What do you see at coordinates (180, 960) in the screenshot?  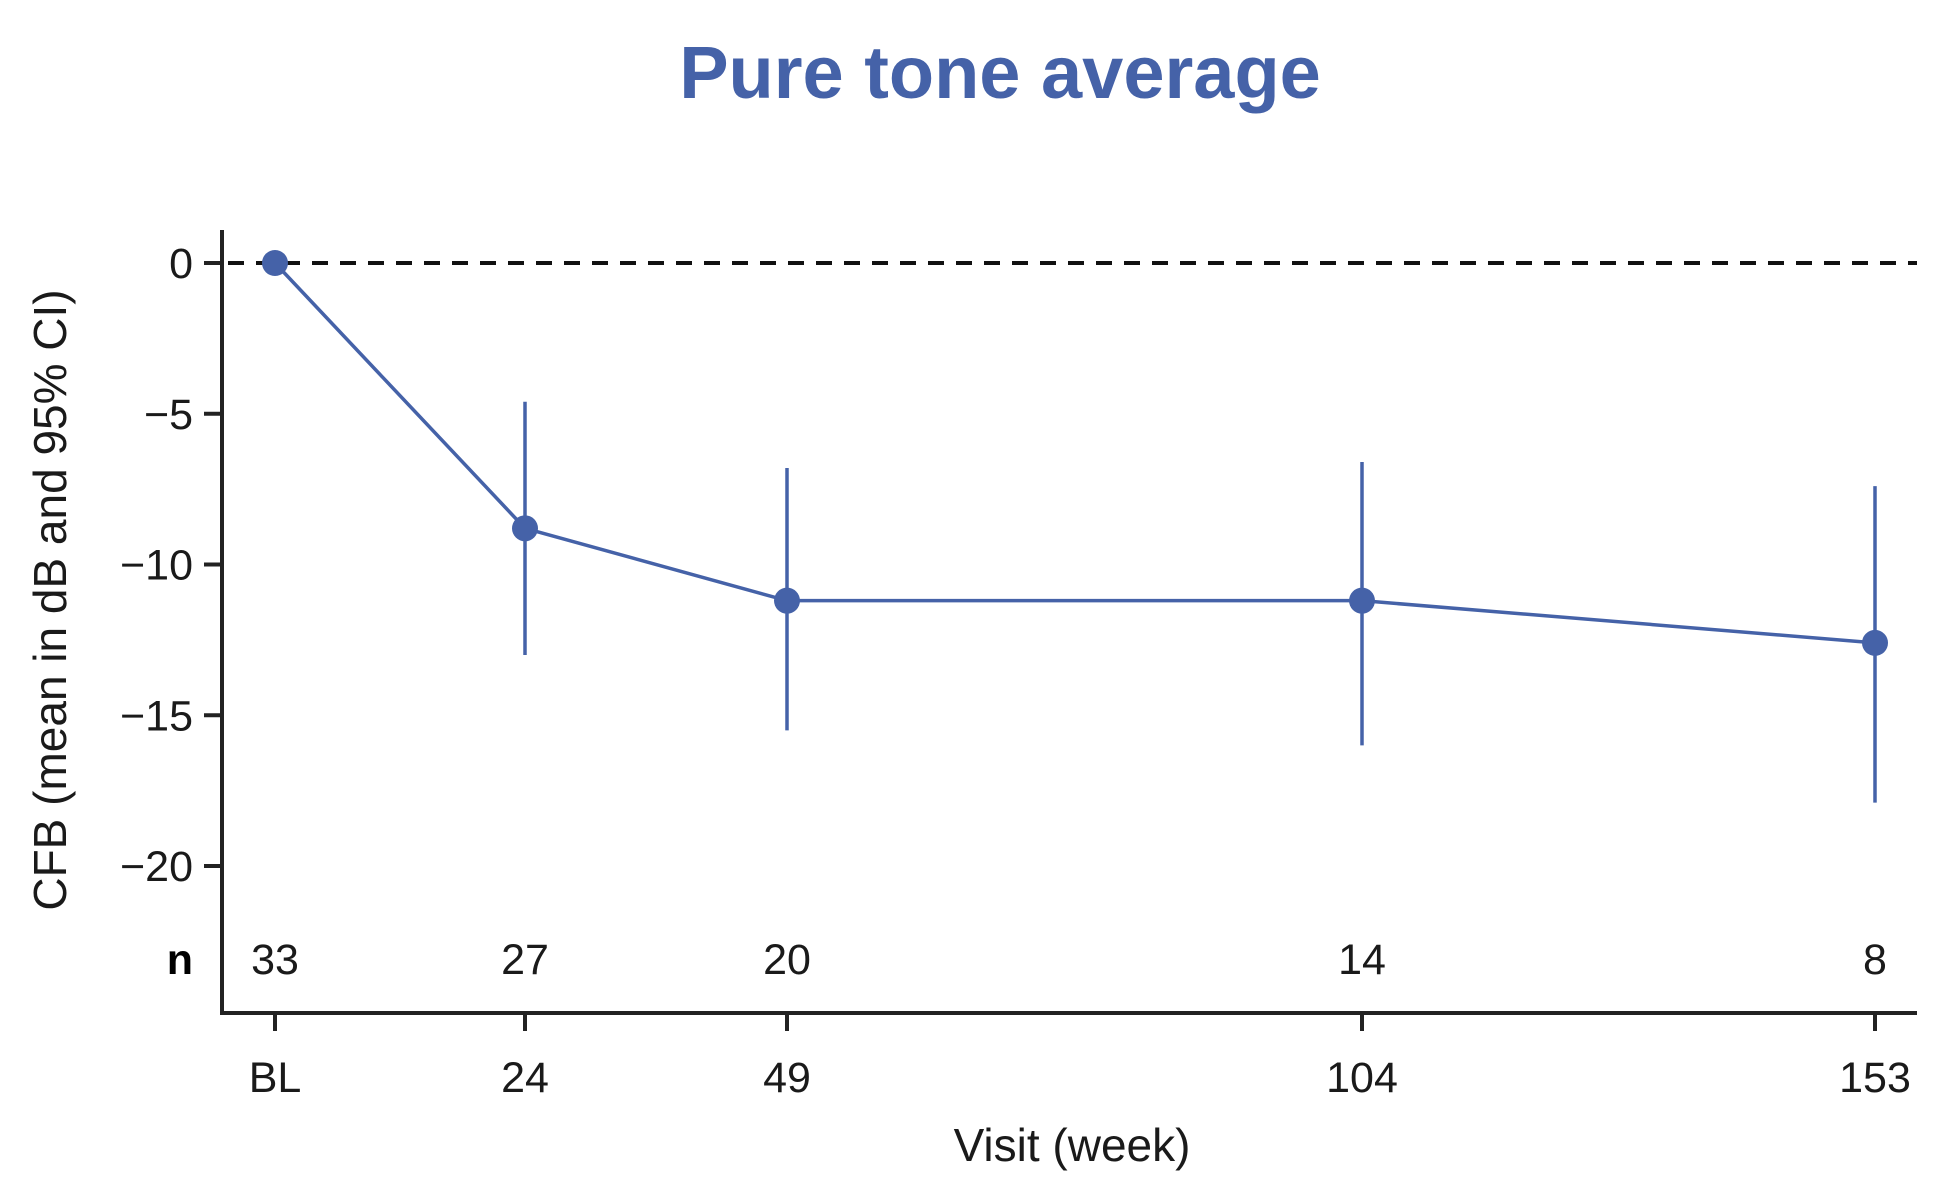 I see `n-label: n` at bounding box center [180, 960].